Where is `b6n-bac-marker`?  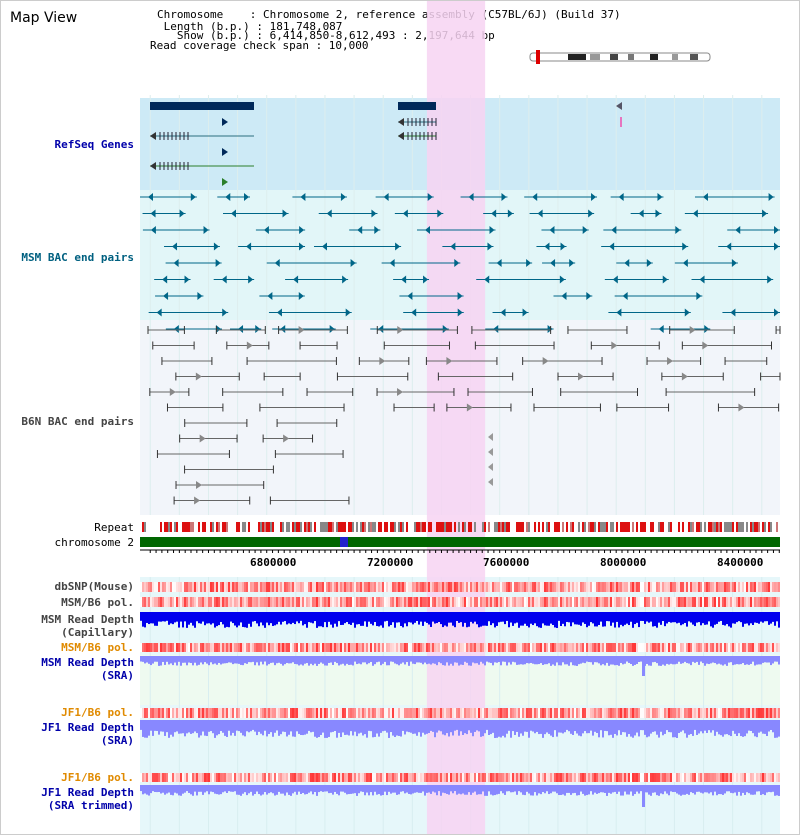 b6n-bac-marker is located at coordinates (199, 485).